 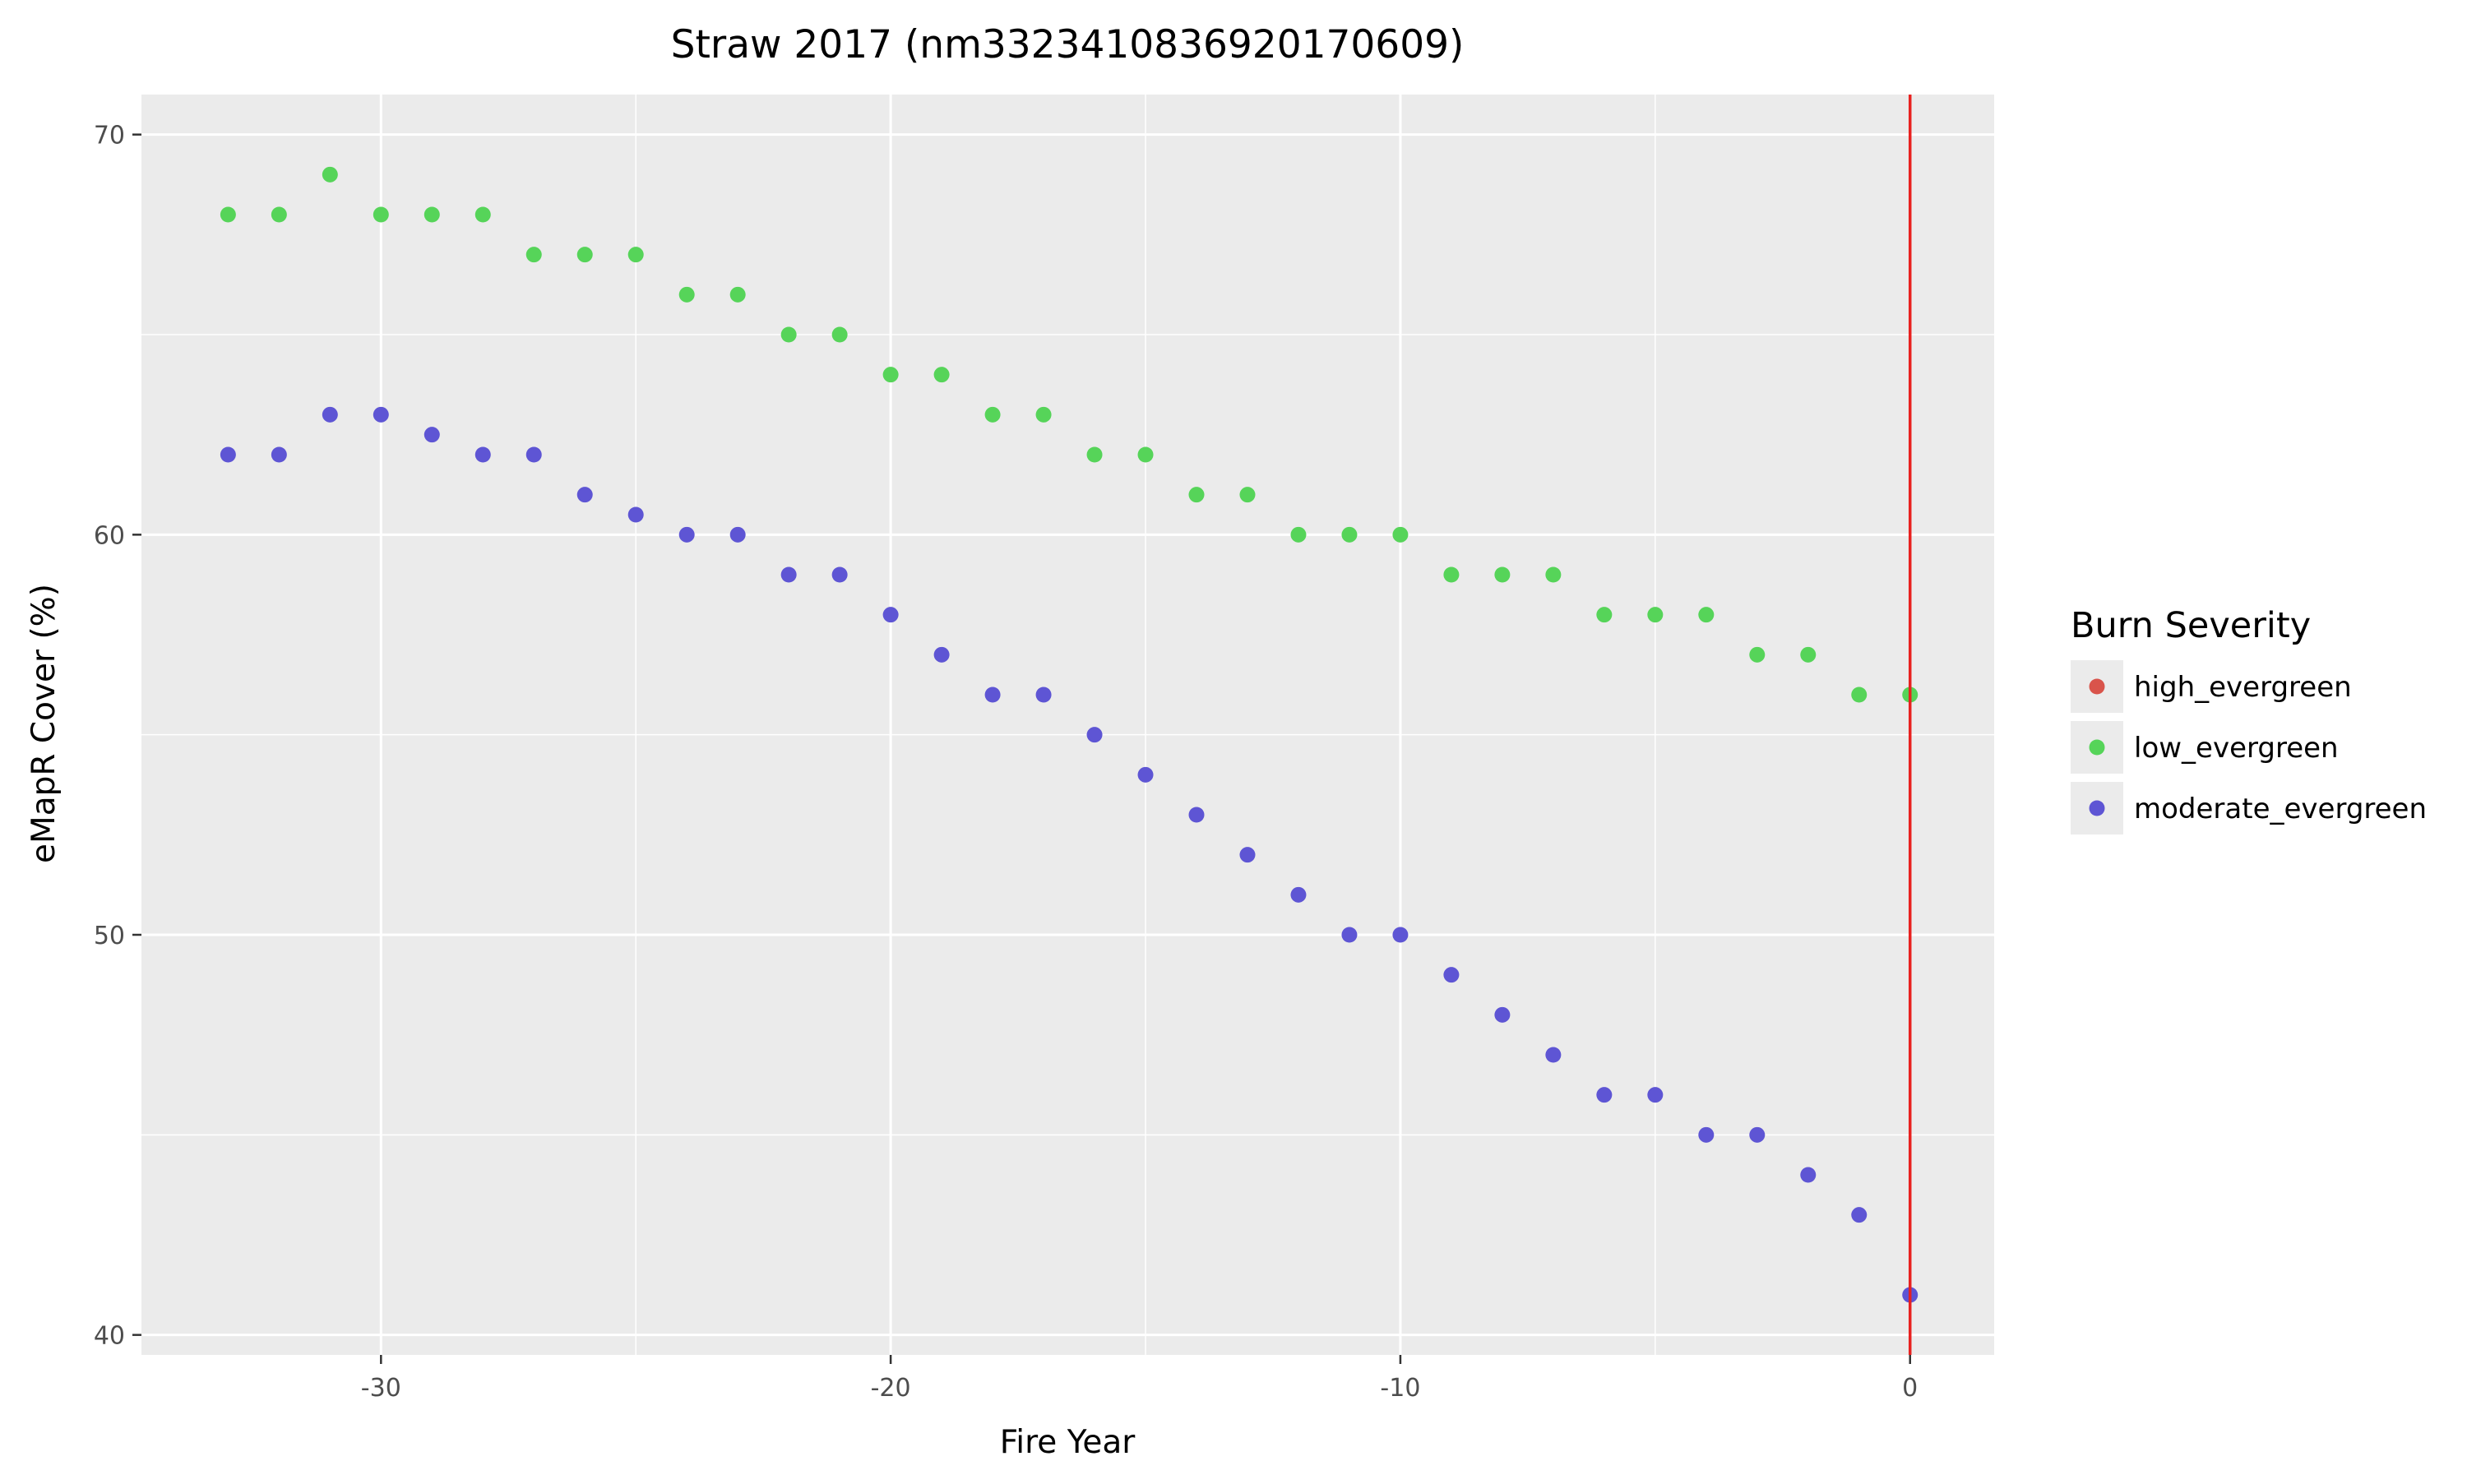 I want to click on legend-label: moderate_evergreen, so click(x=2281, y=809).